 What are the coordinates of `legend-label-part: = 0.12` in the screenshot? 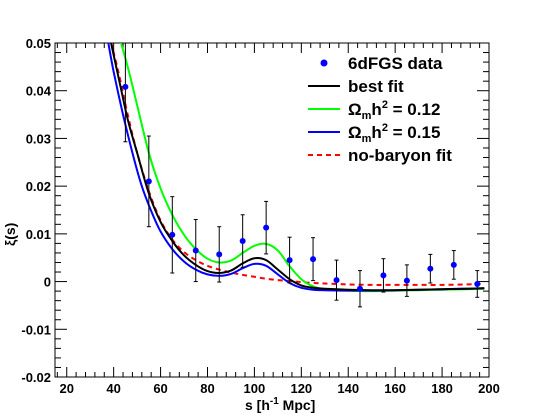 It's located at (414, 109).